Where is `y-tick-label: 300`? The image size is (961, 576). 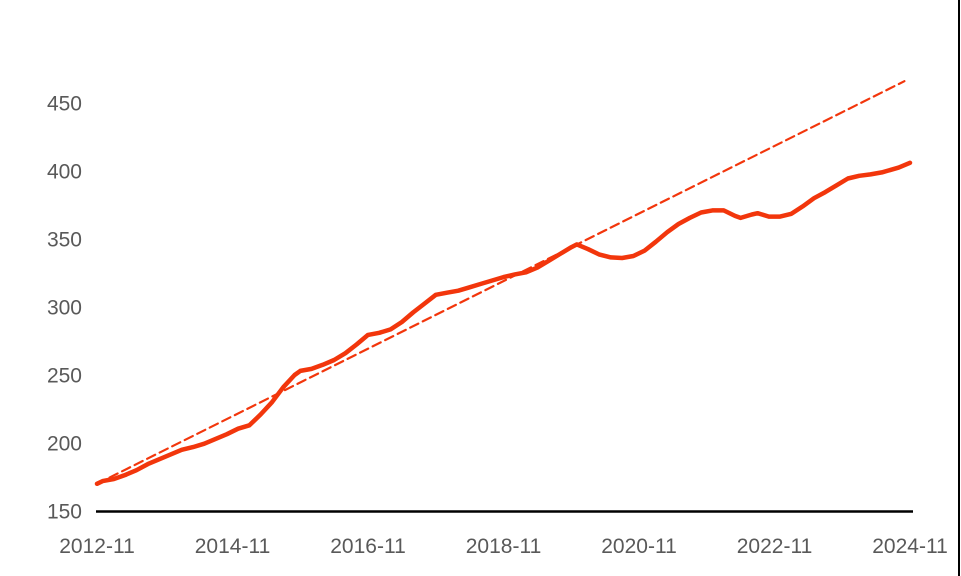 y-tick-label: 300 is located at coordinates (64, 308).